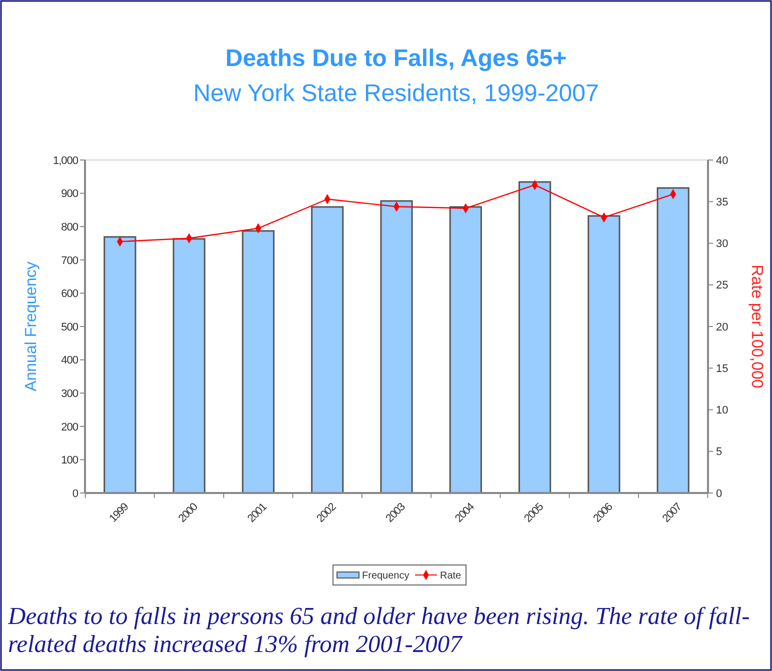  Describe the element at coordinates (386, 576) in the screenshot. I see `legend-label: Frequency` at that location.